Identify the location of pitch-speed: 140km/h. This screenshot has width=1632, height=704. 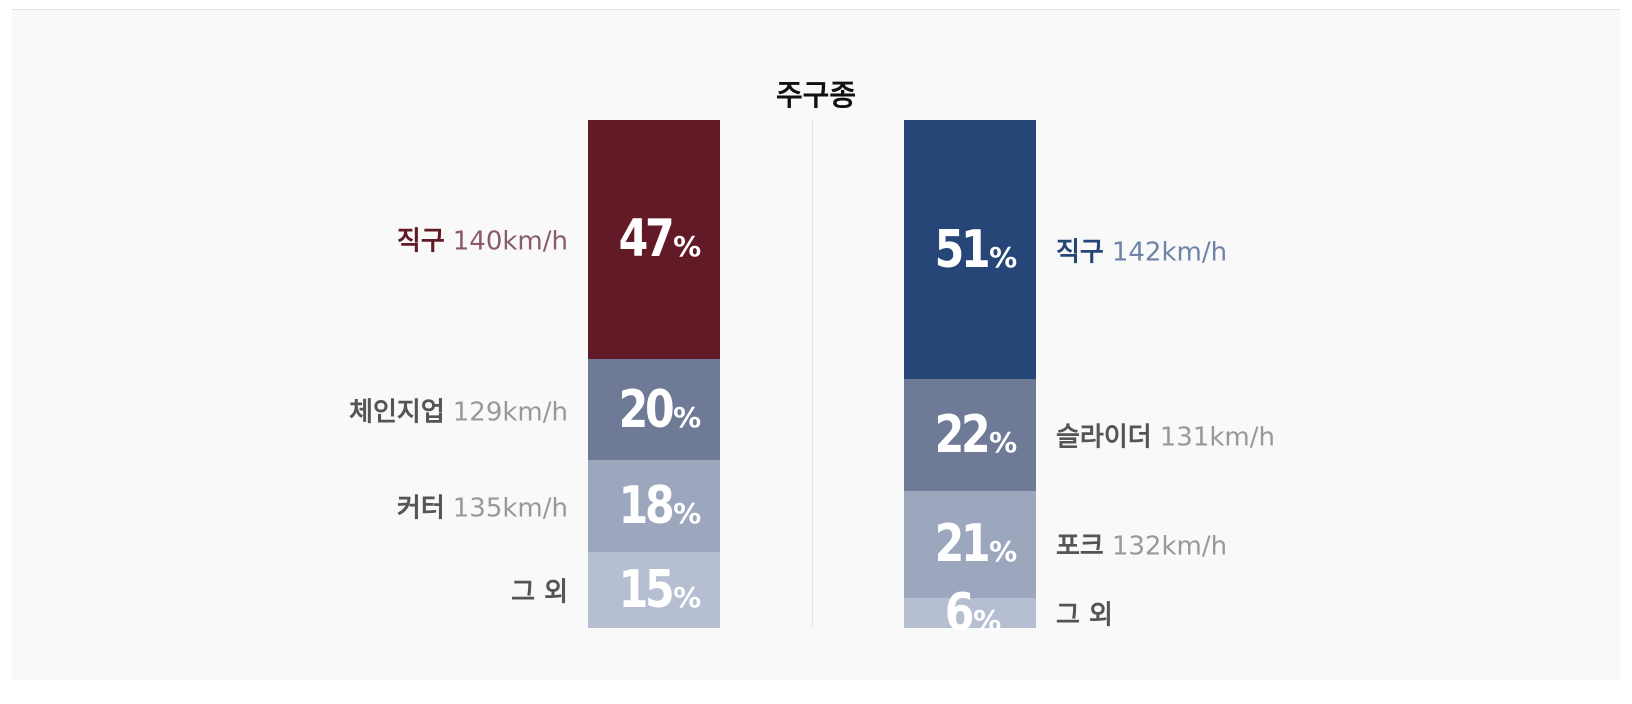
(510, 241).